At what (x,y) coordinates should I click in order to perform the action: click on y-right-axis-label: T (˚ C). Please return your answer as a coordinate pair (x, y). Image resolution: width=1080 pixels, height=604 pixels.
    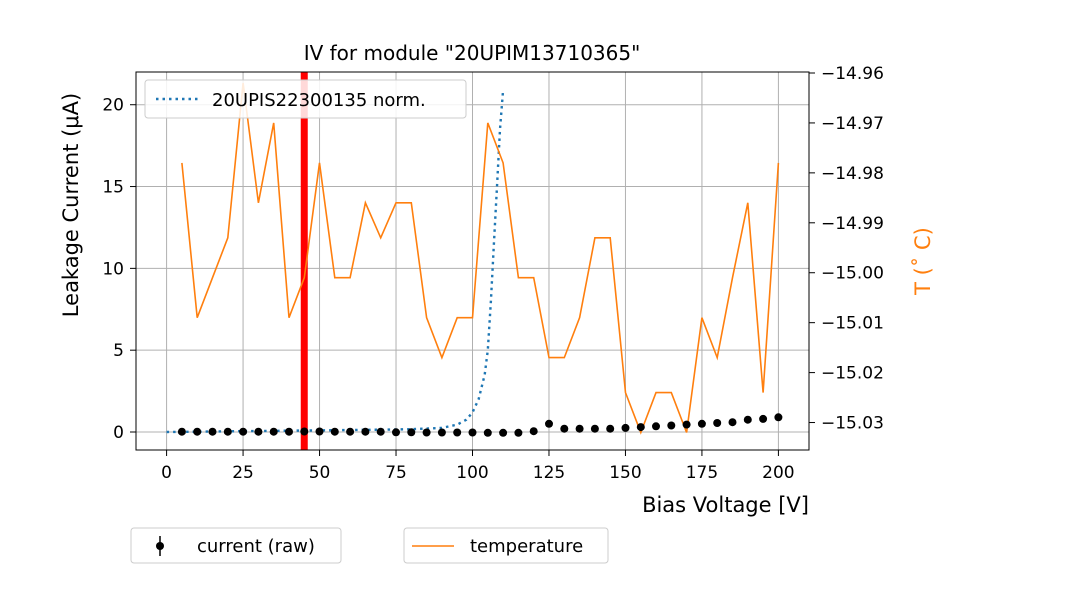
    Looking at the image, I should click on (923, 261).